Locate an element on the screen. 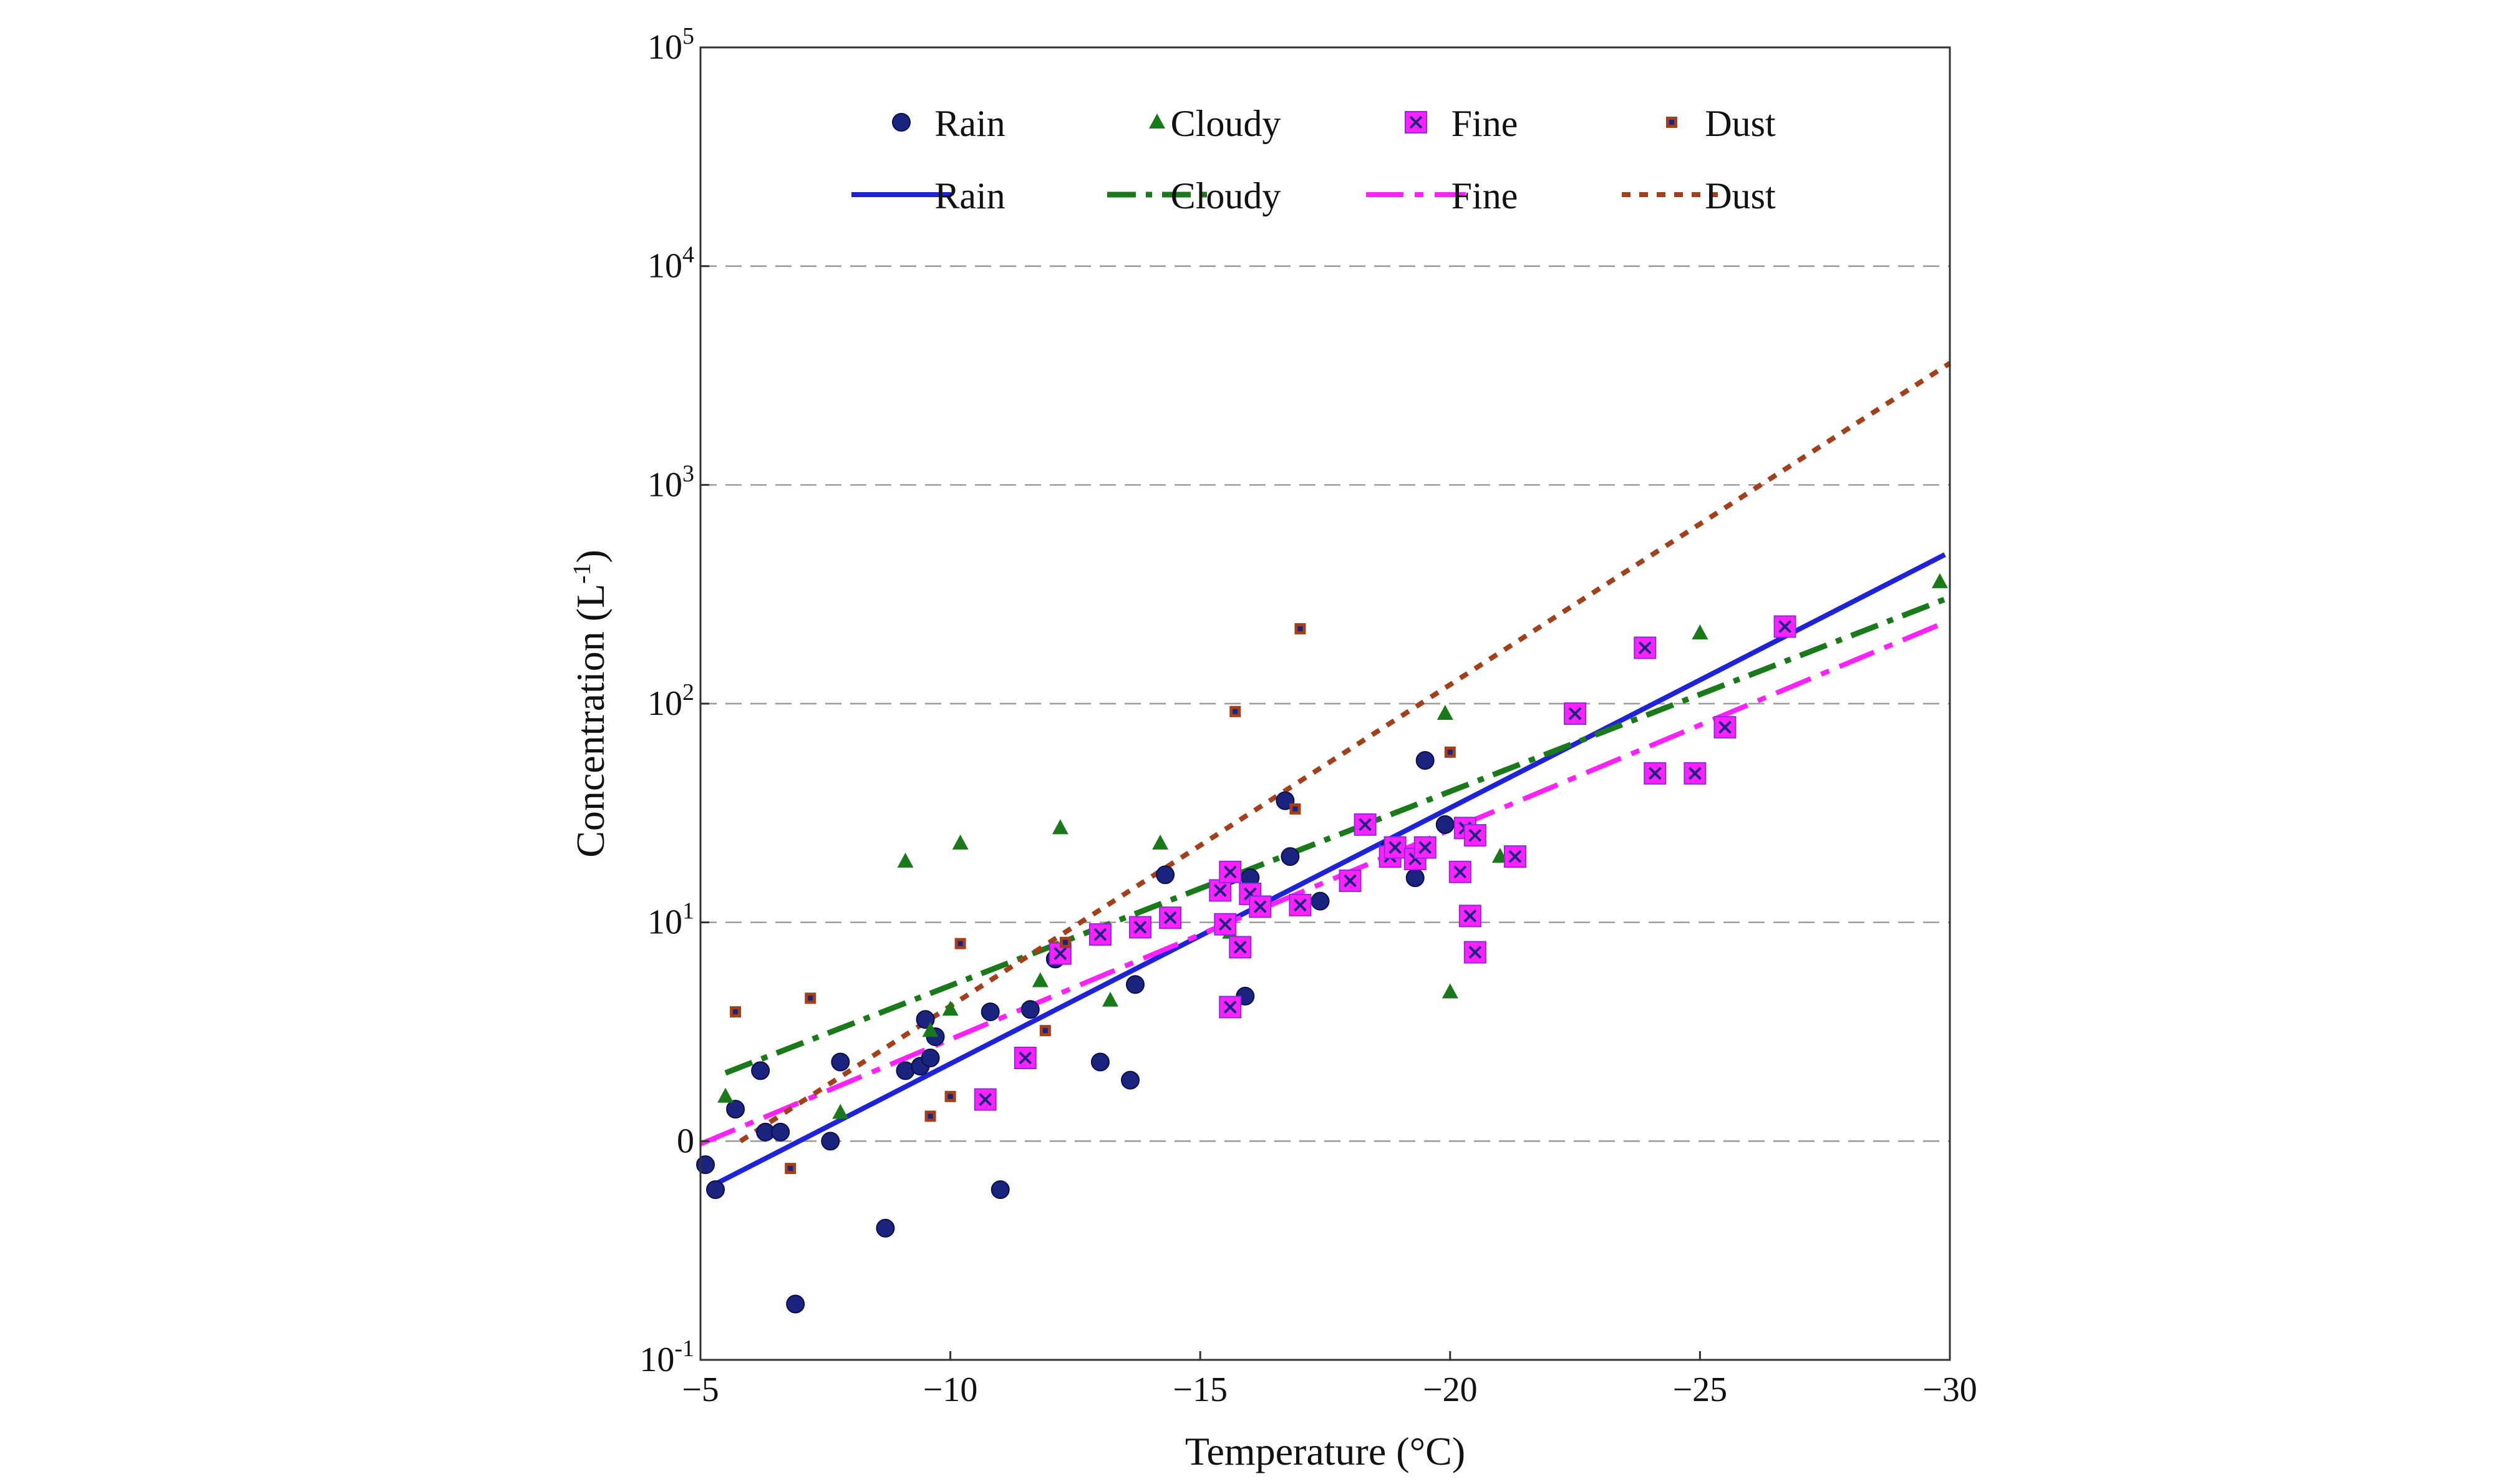  y-axis-label-main: Concentration (L is located at coordinates (590, 721).